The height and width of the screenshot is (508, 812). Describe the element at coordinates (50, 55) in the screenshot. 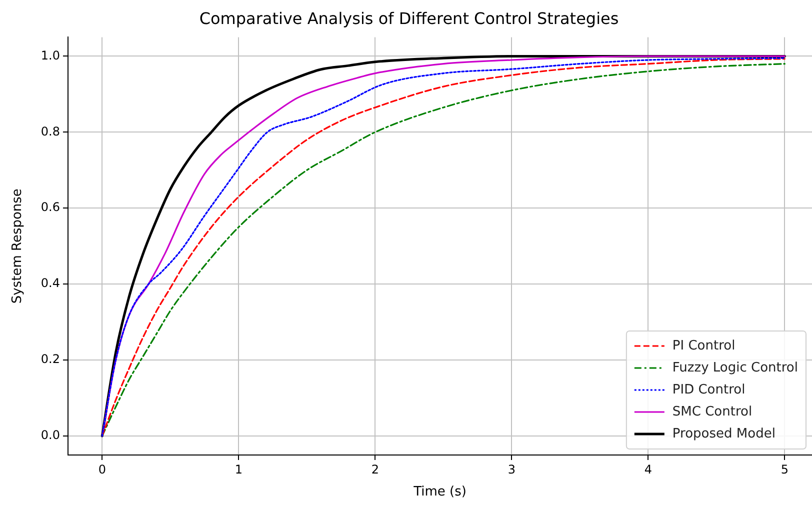

I see `y-tick-label: 1.0` at that location.